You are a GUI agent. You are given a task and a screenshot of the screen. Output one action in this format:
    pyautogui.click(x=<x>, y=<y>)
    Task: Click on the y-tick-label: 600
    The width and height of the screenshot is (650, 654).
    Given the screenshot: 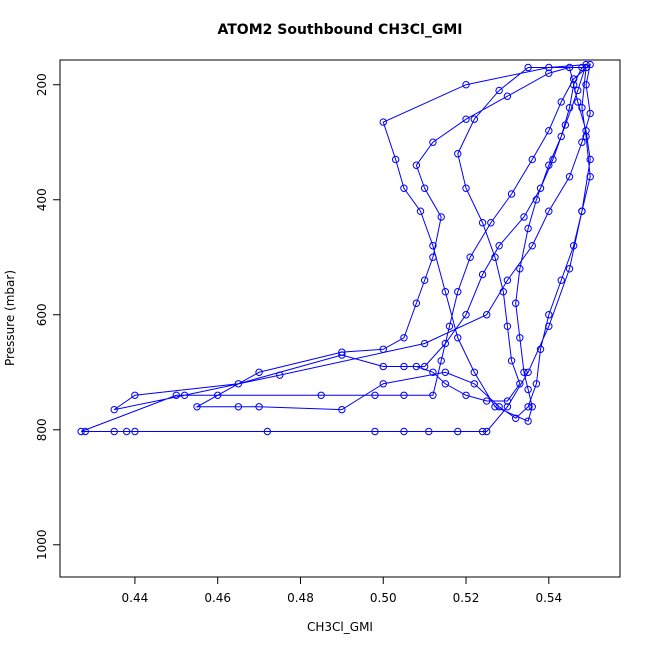 What is the action you would take?
    pyautogui.click(x=42, y=314)
    